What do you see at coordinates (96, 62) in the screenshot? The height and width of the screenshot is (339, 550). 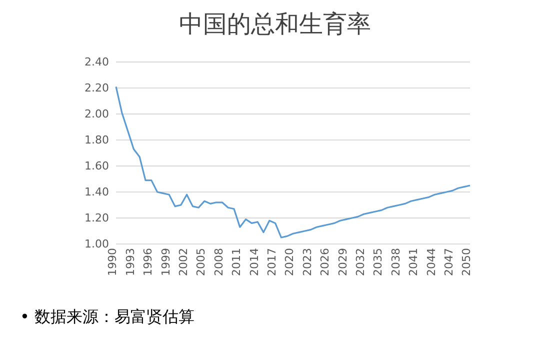 I see `y-tick-label: 2.40` at bounding box center [96, 62].